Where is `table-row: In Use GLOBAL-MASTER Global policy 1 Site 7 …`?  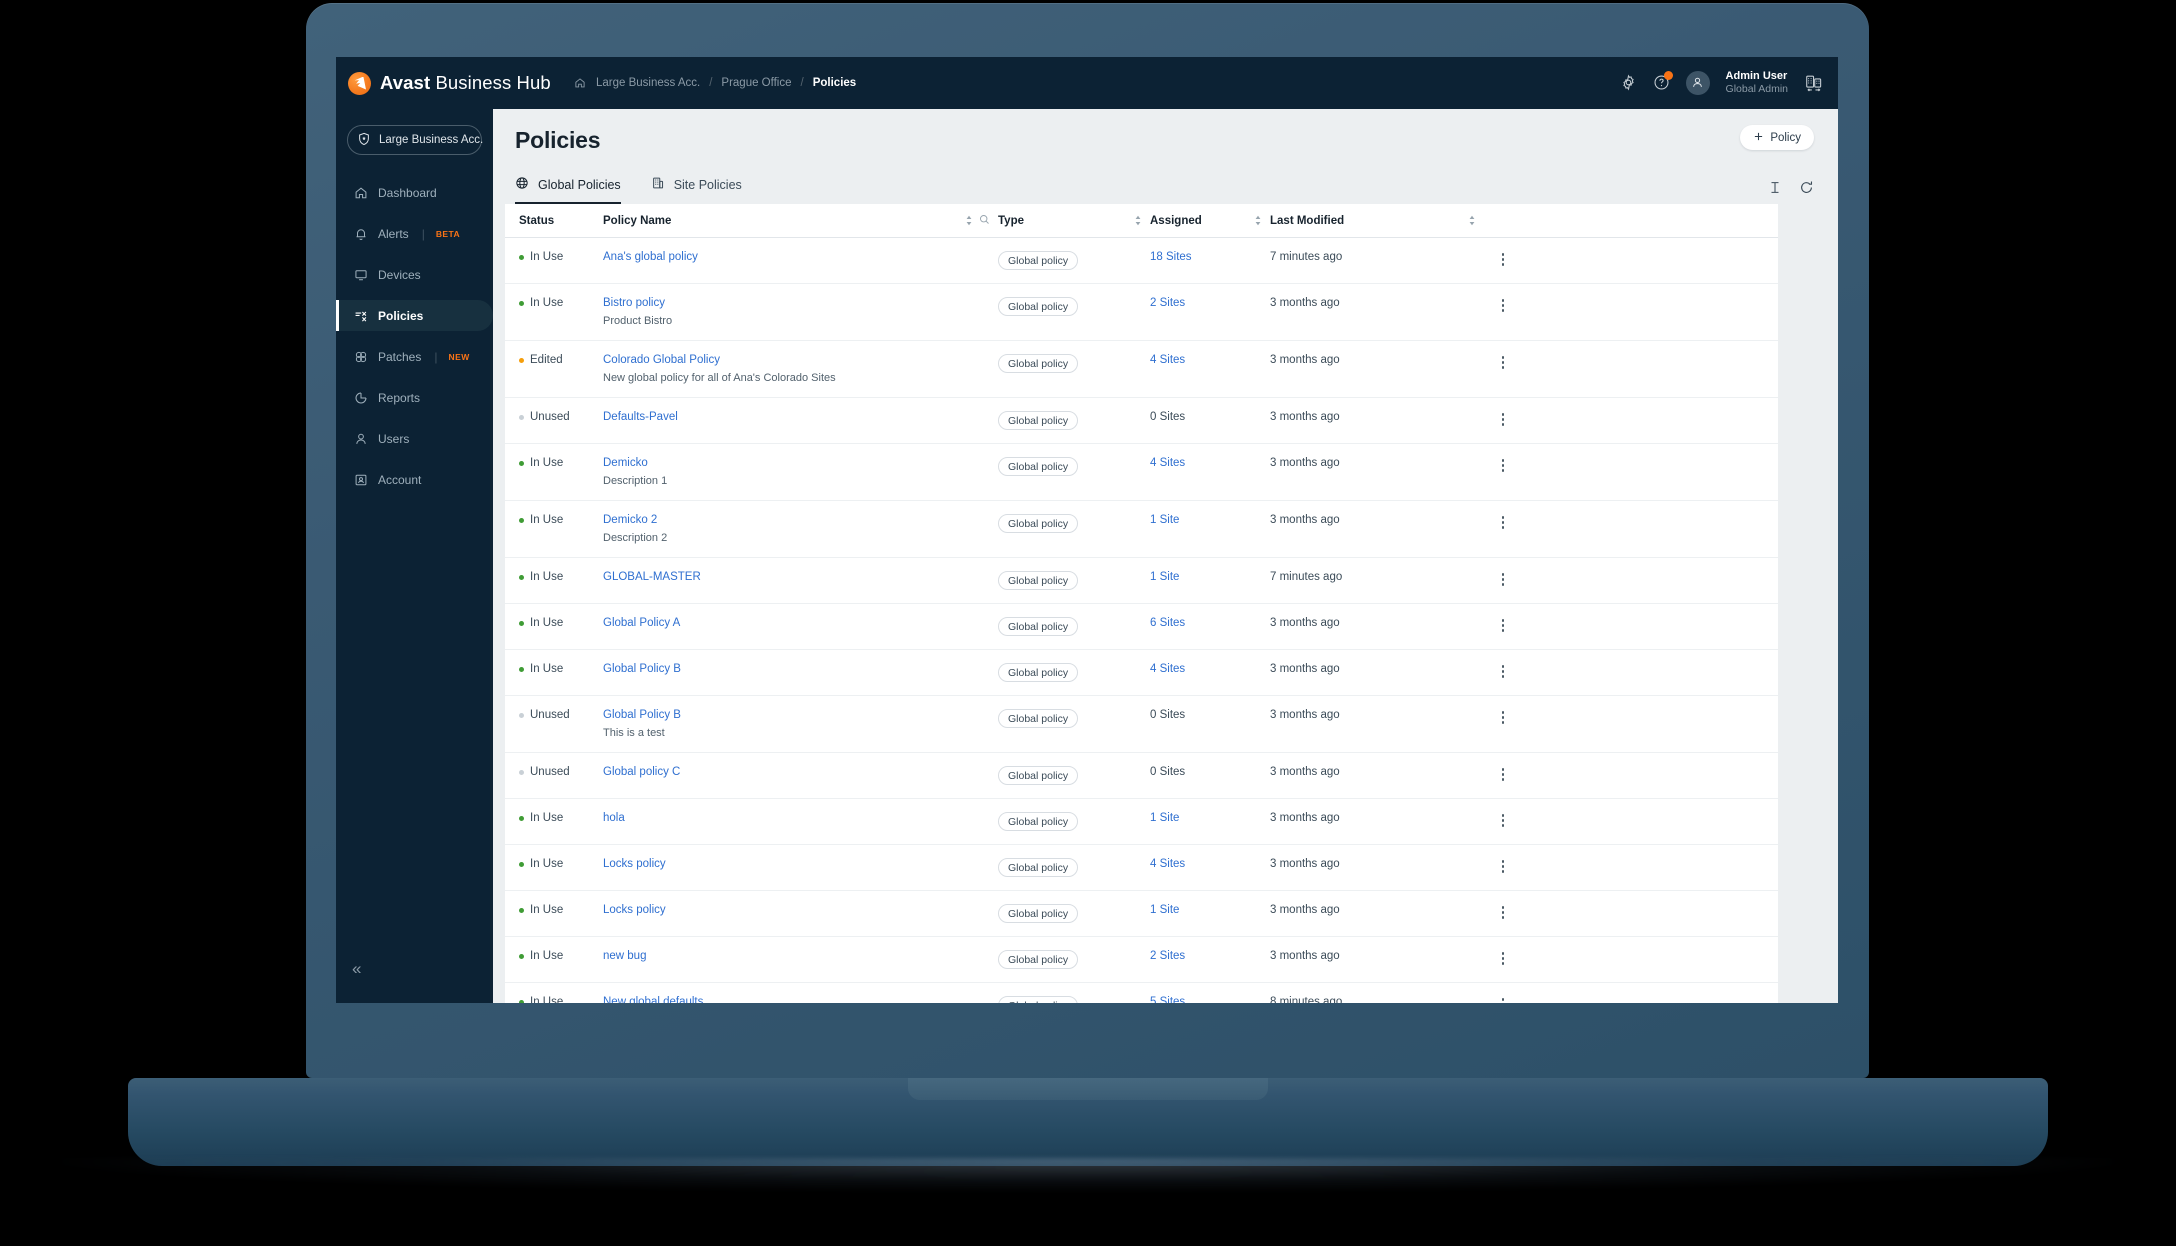 table-row: In Use GLOBAL-MASTER Global policy 1 Site 7 … is located at coordinates (1141, 581).